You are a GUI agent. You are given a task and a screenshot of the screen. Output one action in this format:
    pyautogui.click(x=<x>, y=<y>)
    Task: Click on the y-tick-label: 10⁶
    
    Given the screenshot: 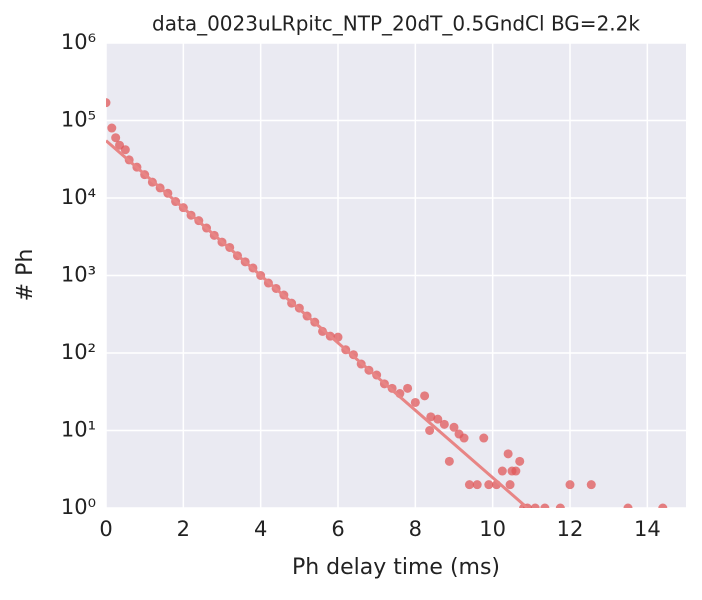 What is the action you would take?
    pyautogui.click(x=78, y=42)
    